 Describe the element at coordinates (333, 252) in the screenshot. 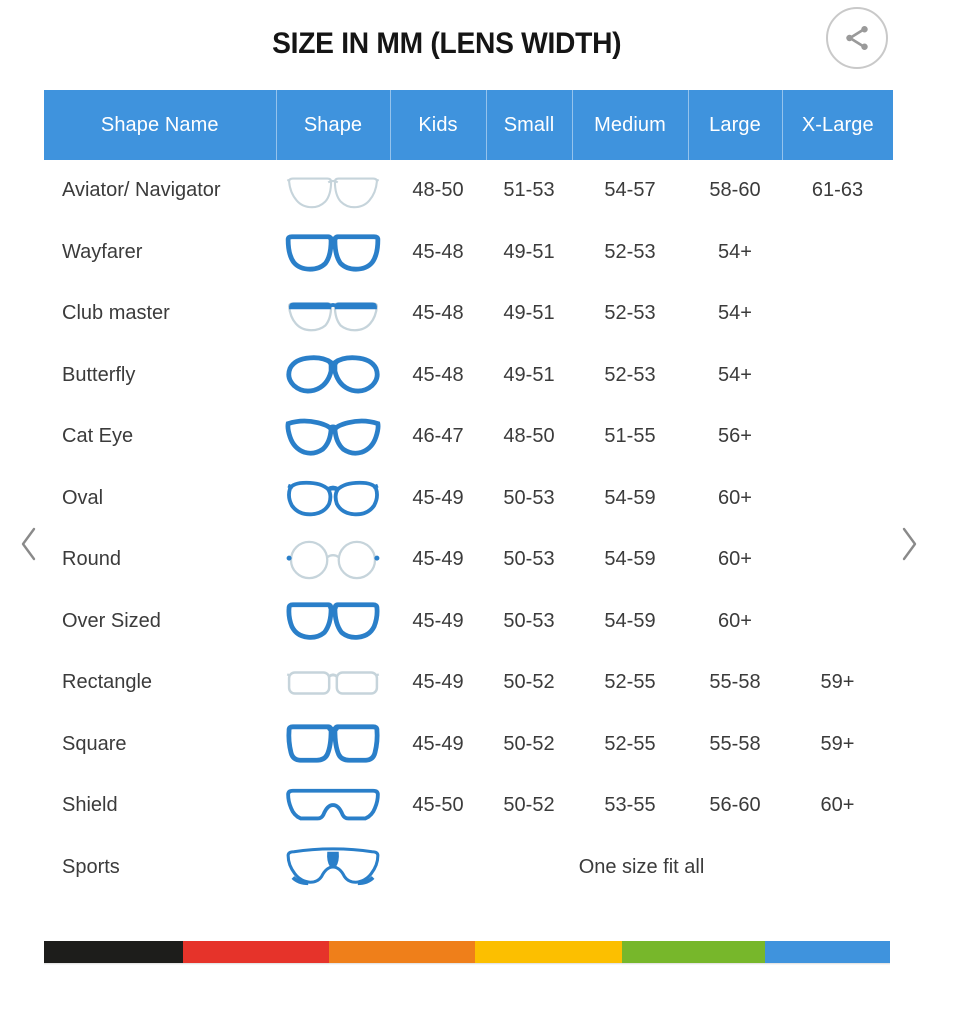

I see `wayfarer-glasses-icon` at that location.